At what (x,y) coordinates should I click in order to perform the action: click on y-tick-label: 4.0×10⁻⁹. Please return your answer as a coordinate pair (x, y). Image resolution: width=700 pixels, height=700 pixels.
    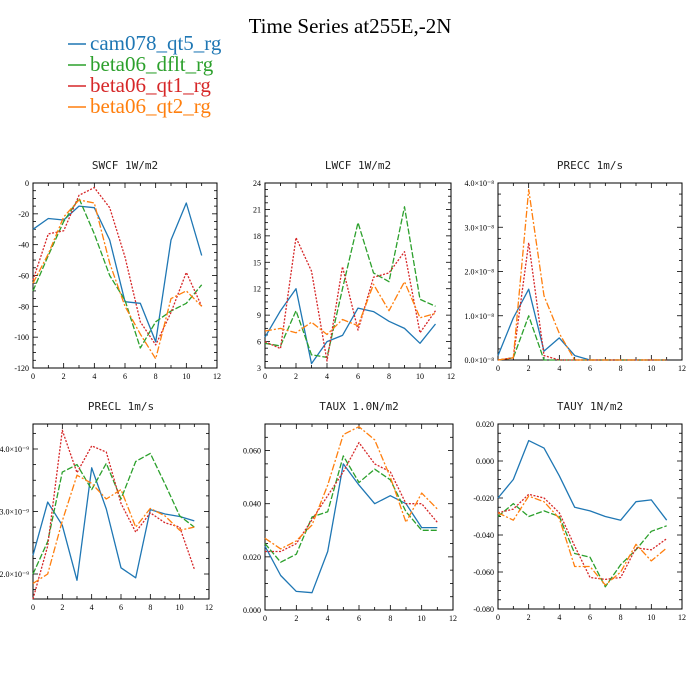
    Looking at the image, I should click on (14, 449).